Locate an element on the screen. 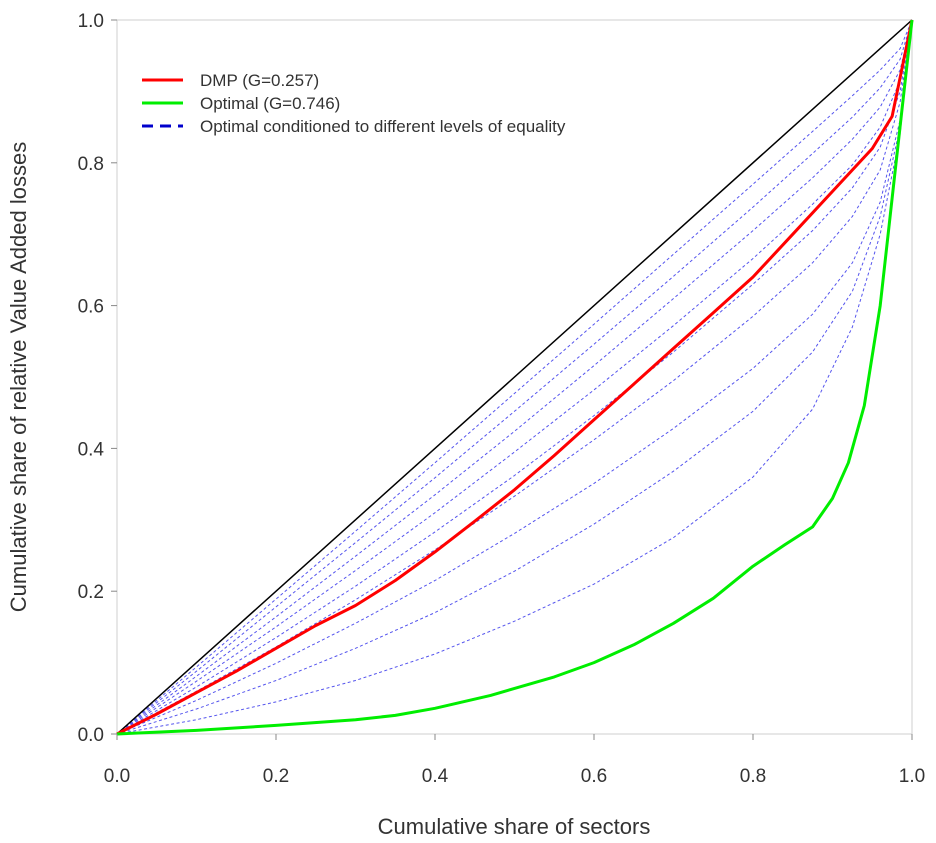 The image size is (936, 843). x-axis-title: Cumulative share of sectors is located at coordinates (514, 826).